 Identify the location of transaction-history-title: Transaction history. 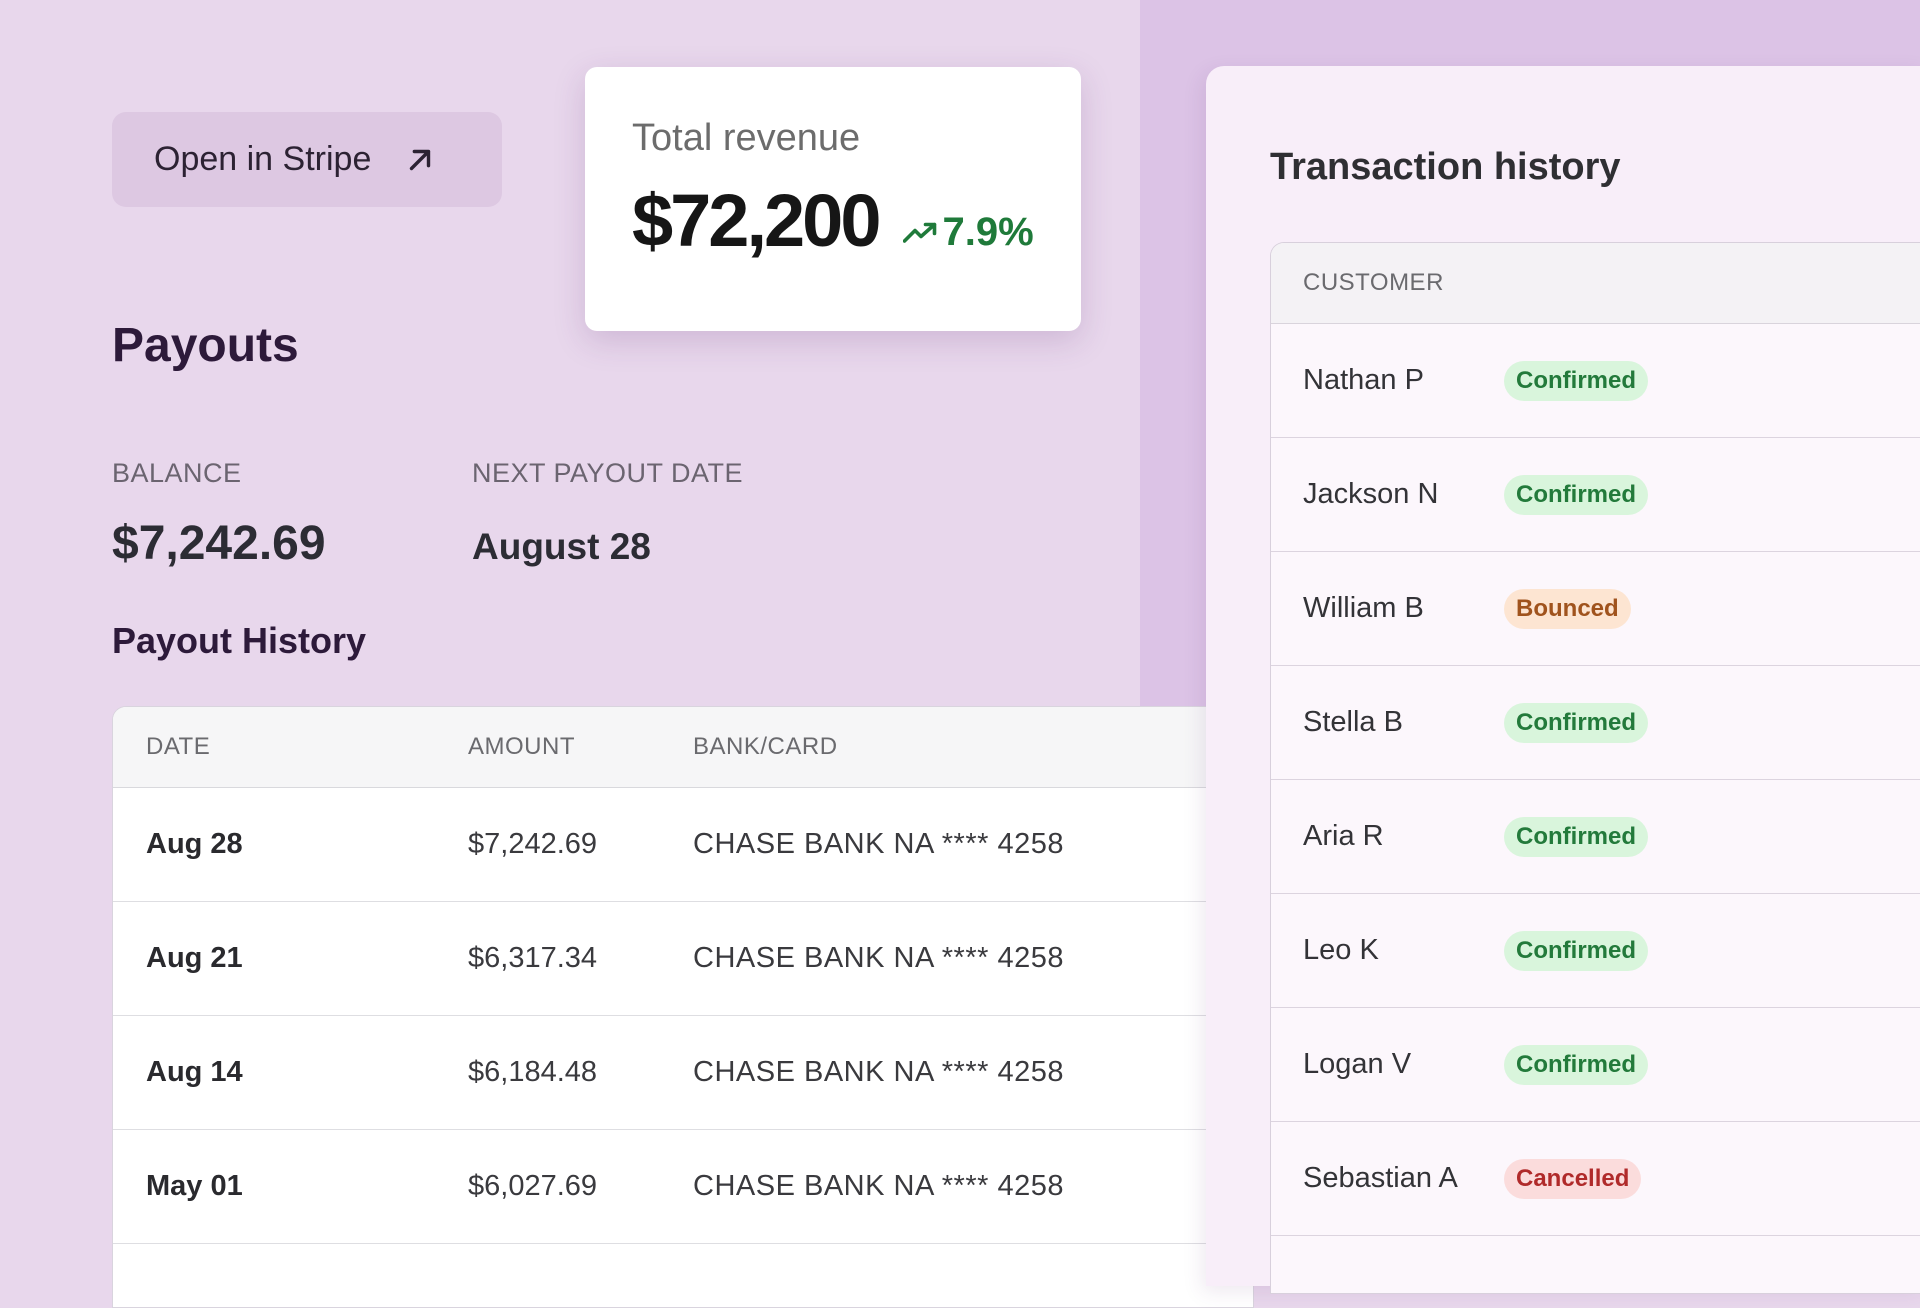
(1445, 167).